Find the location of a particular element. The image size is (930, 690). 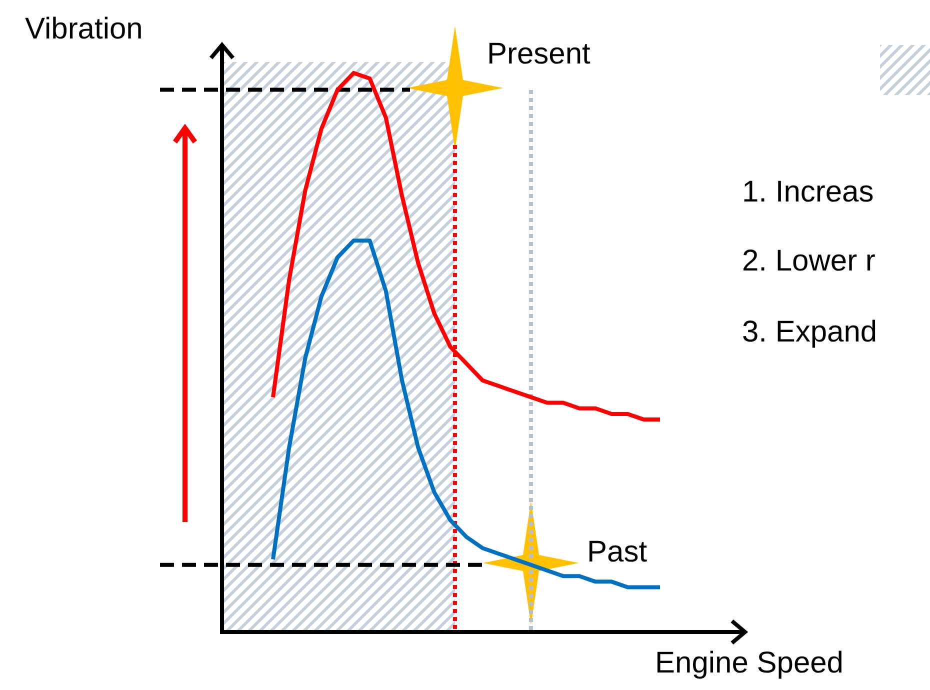

x-axis-title: Engine Speed is located at coordinates (749, 663).